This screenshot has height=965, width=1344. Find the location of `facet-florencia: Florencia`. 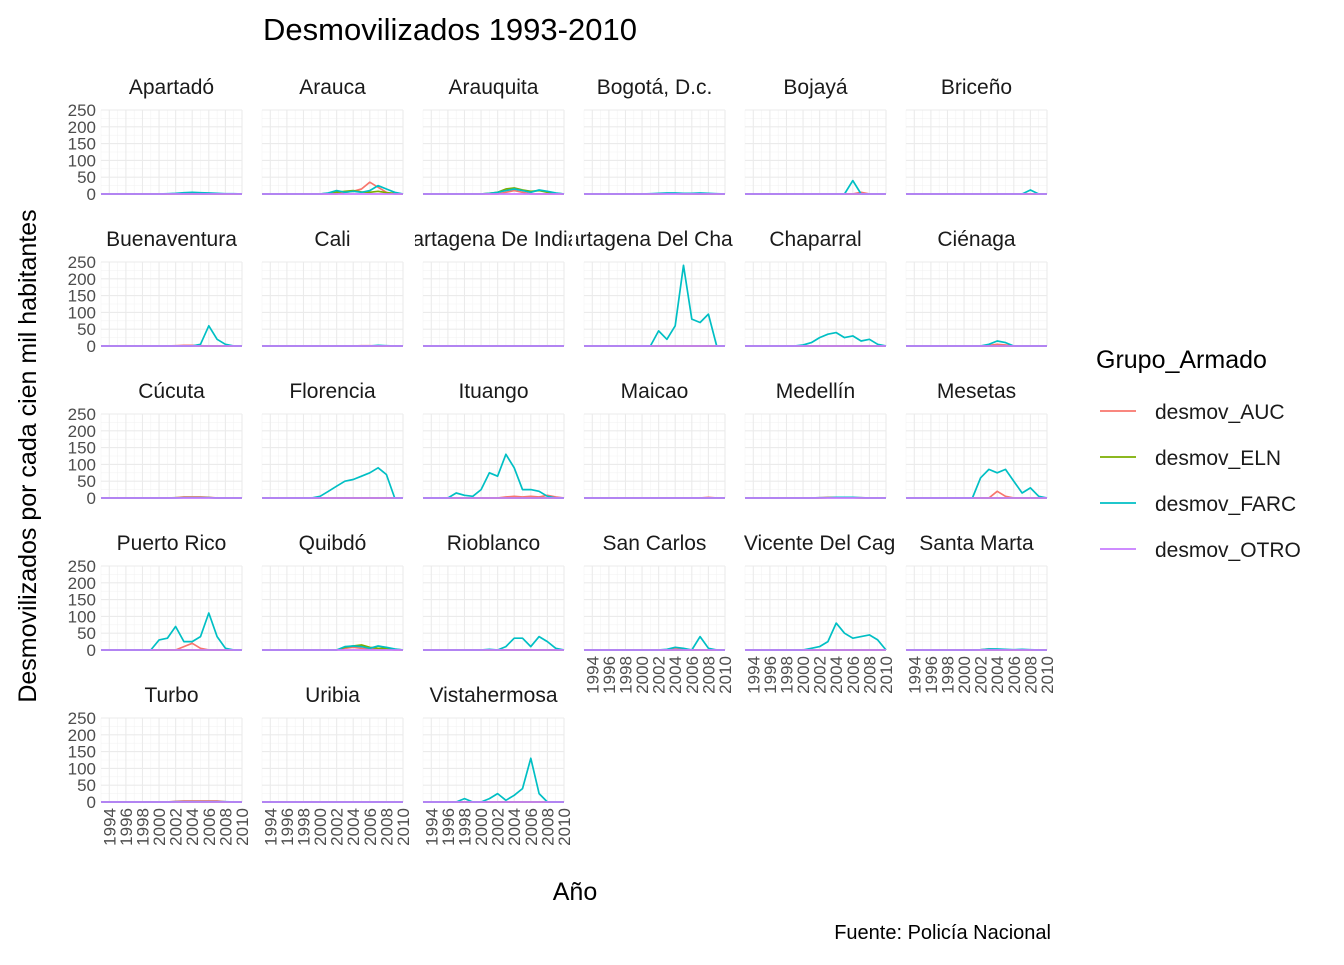

facet-florencia: Florencia is located at coordinates (332, 439).